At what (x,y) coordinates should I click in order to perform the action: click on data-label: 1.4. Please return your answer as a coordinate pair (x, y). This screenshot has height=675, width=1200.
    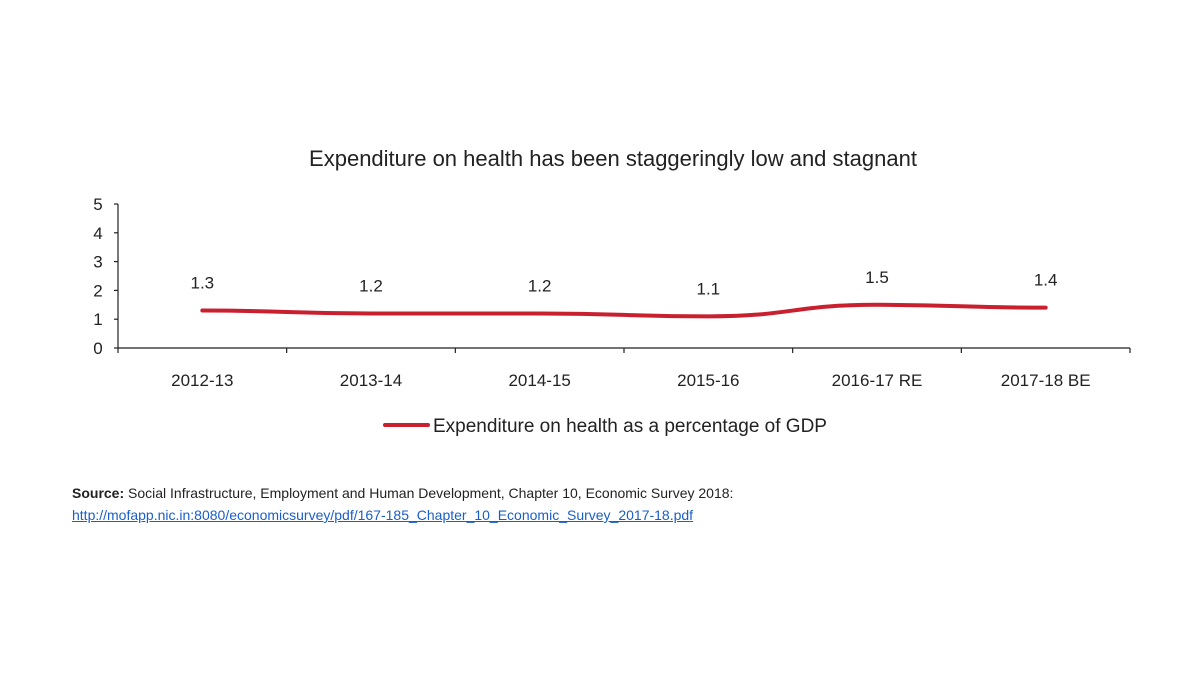
    Looking at the image, I should click on (1046, 280).